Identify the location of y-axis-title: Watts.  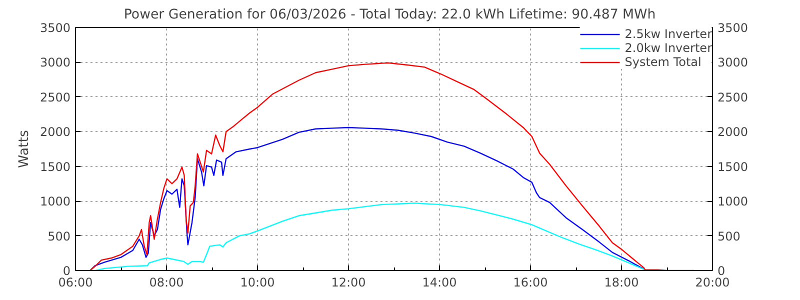
(24, 149).